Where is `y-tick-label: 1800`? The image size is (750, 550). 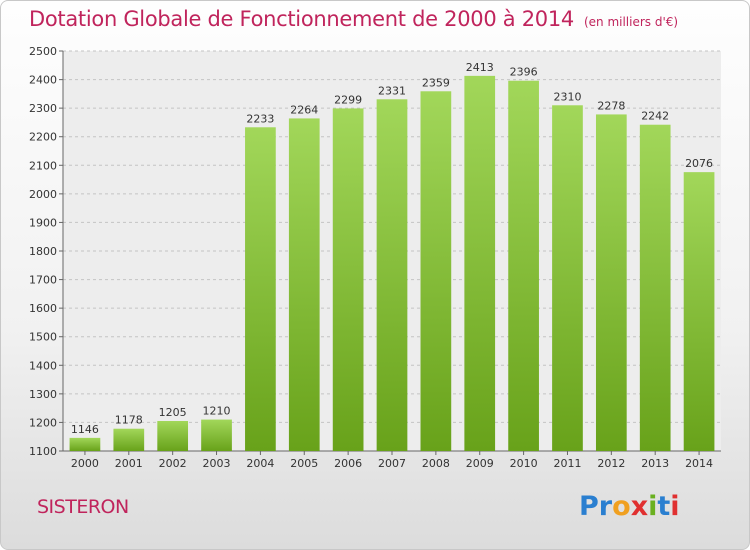 y-tick-label: 1800 is located at coordinates (43, 251).